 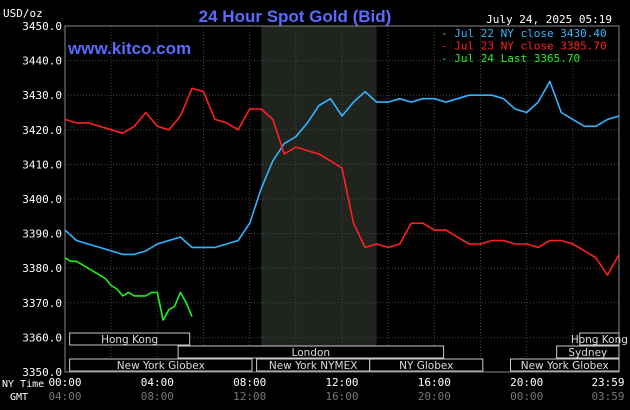 I want to click on y-tick-label: 3430.0, so click(x=42, y=95).